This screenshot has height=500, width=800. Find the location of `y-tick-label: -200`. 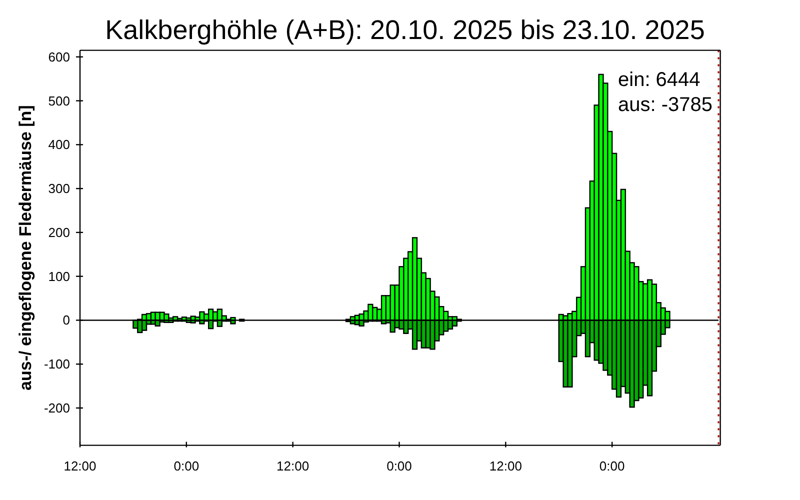

y-tick-label: -200 is located at coordinates (57, 408).